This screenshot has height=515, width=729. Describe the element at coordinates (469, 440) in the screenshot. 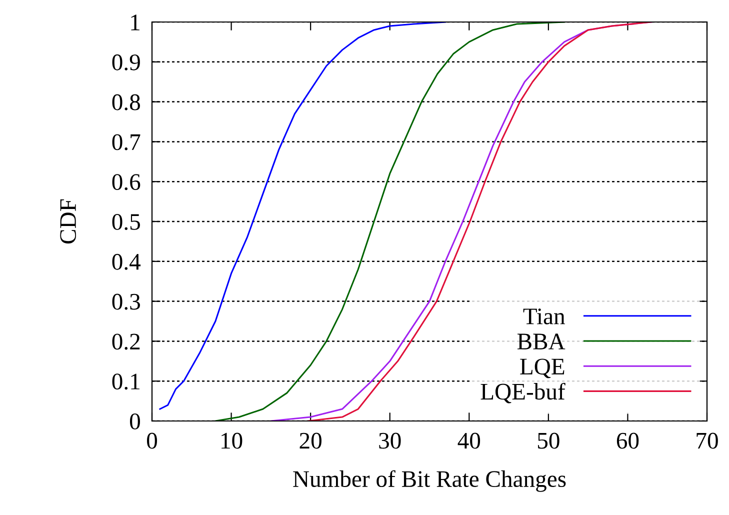

I see `x-tick-label: 40` at that location.